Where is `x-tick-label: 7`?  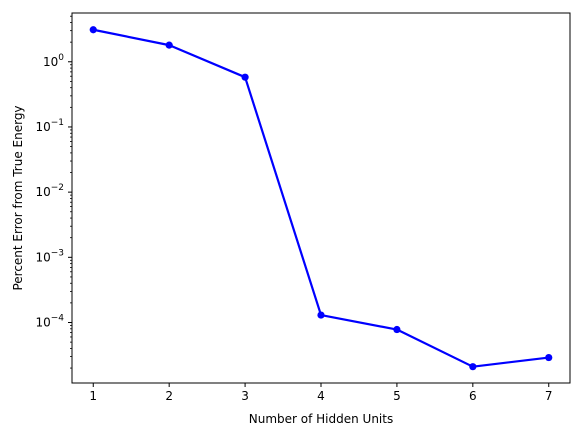
x-tick-label: 7 is located at coordinates (549, 396).